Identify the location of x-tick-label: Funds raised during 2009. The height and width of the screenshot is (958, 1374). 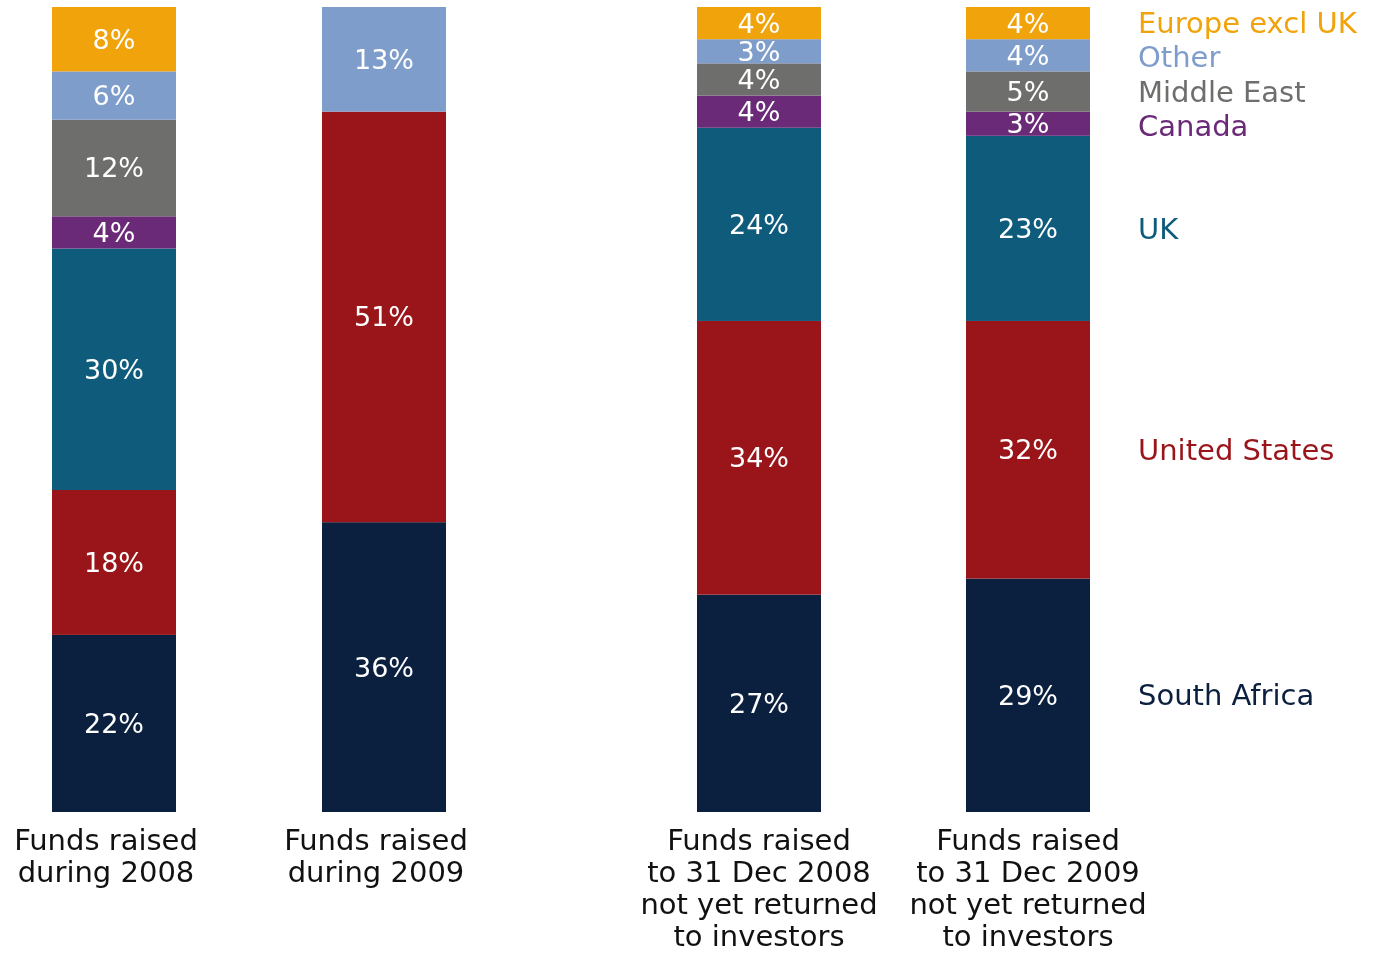
(376, 856).